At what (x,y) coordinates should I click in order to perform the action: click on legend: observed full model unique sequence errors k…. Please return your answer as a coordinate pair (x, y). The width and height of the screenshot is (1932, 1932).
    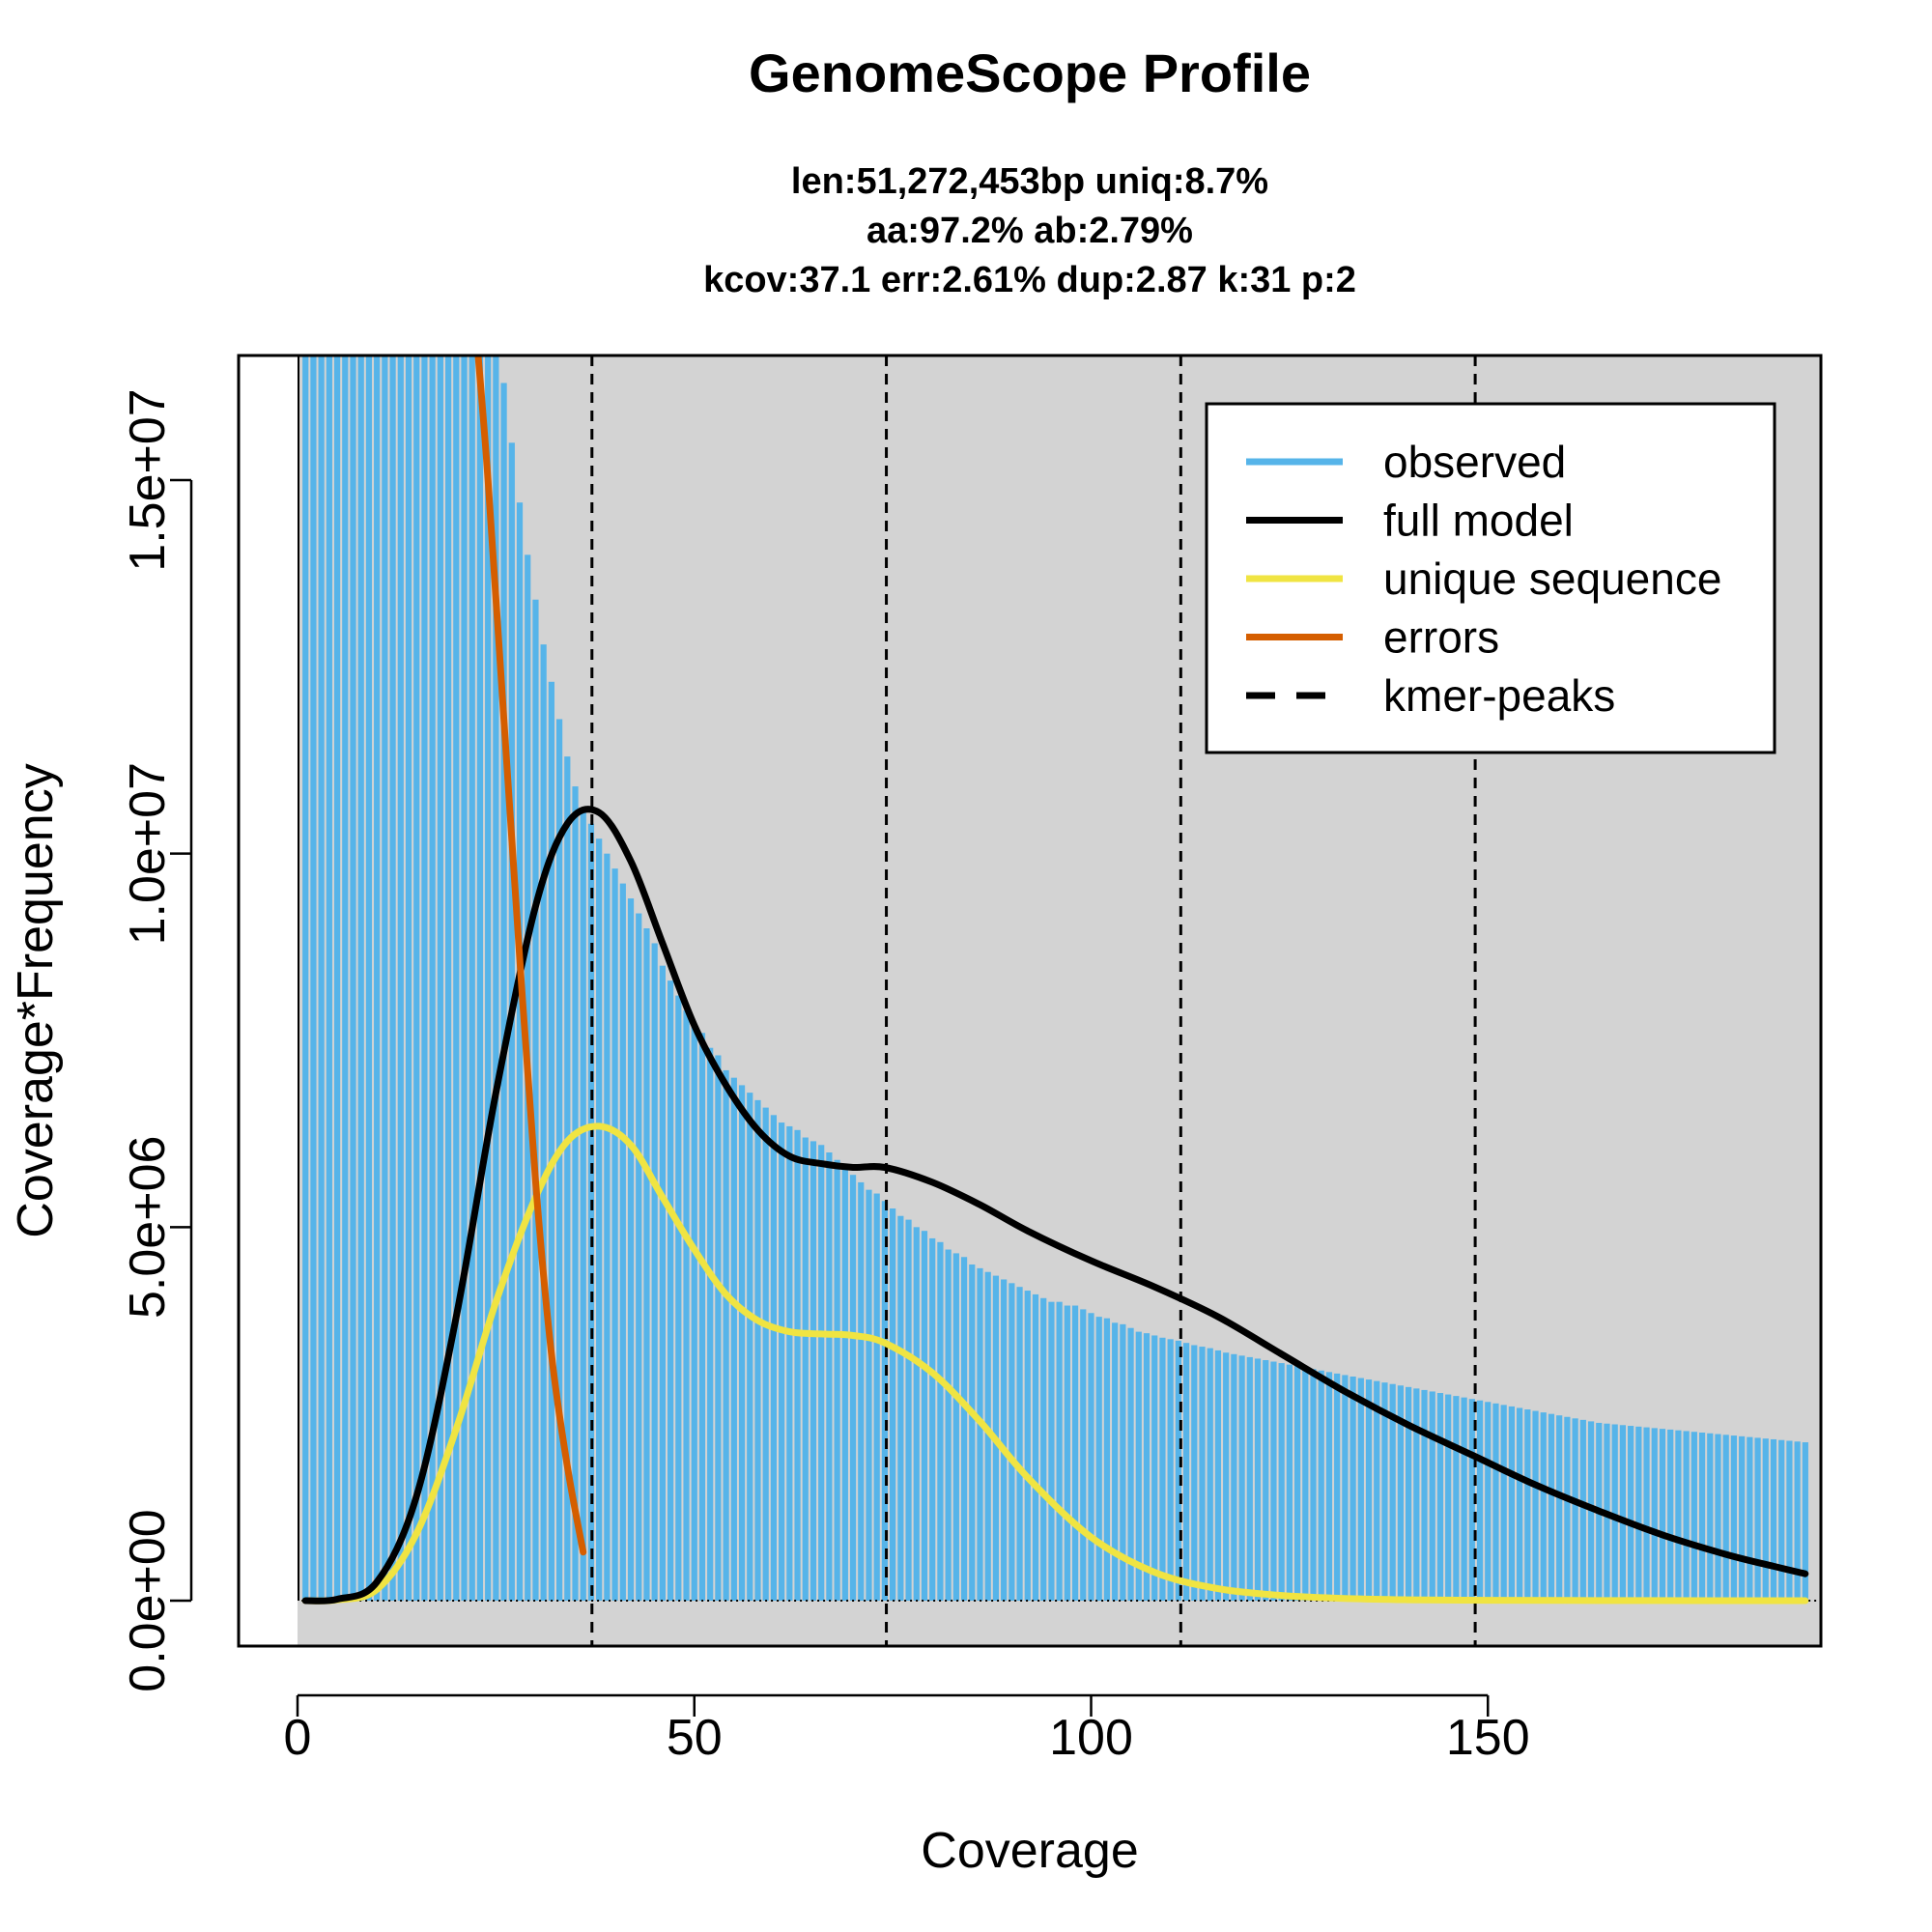
    Looking at the image, I should click on (1490, 578).